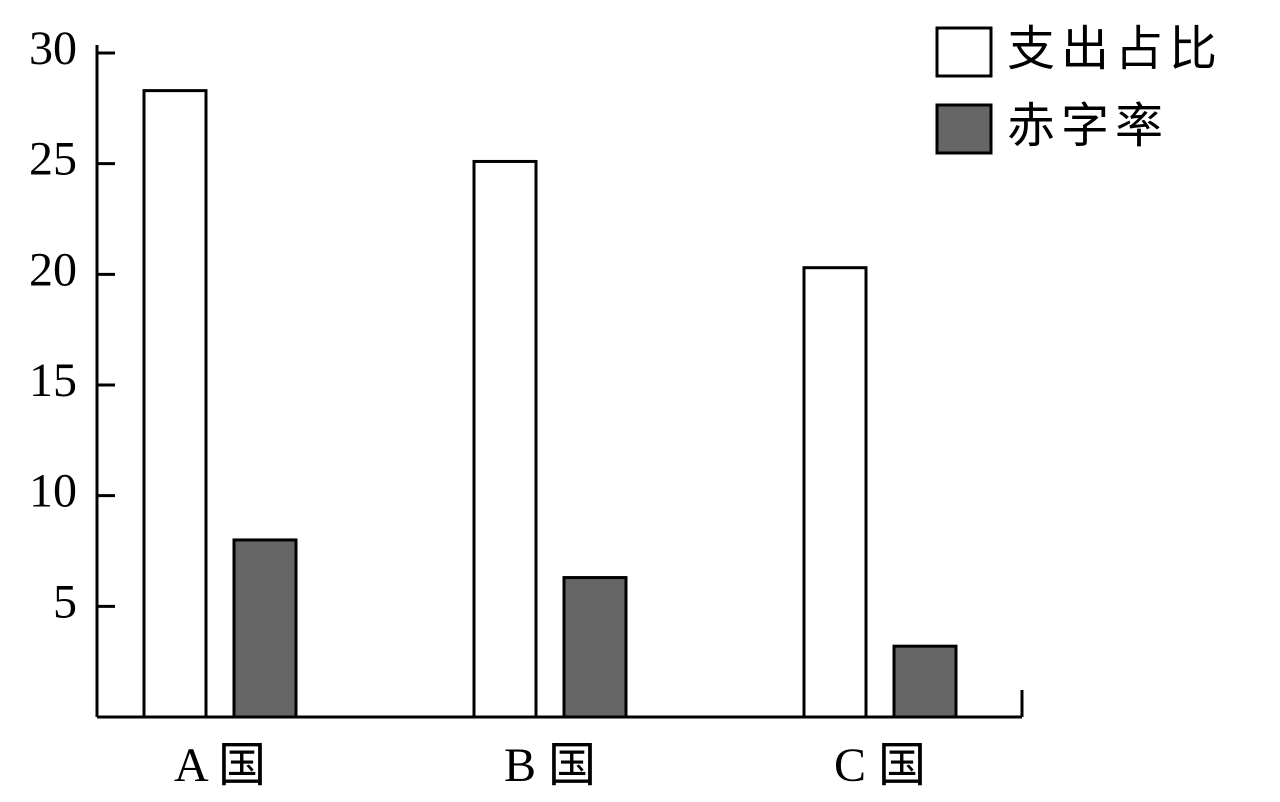 Image resolution: width=1280 pixels, height=802 pixels. I want to click on y-tick-label: 30, so click(53, 48).